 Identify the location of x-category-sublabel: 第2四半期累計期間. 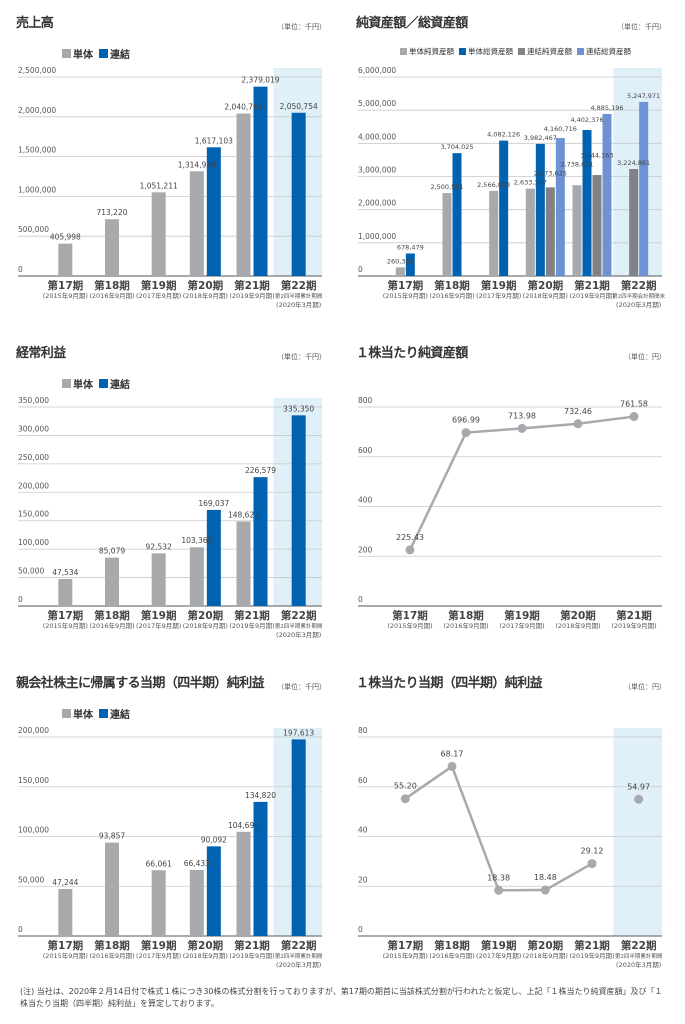
(299, 956).